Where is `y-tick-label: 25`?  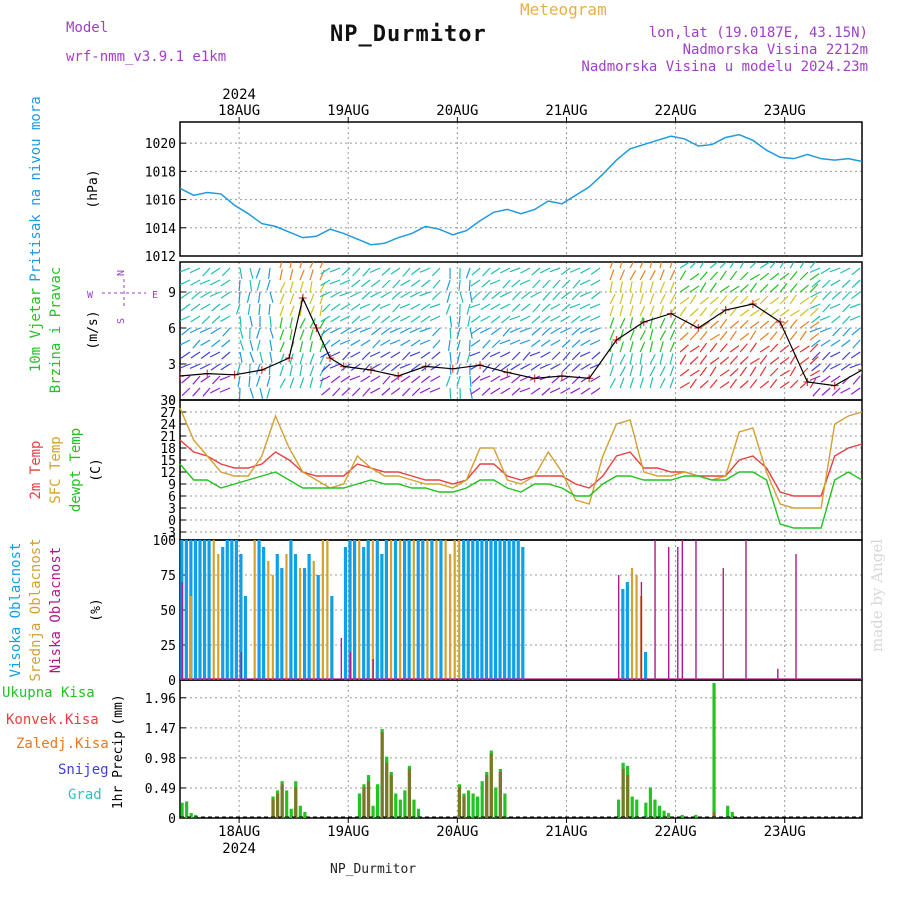 y-tick-label: 25 is located at coordinates (168, 646).